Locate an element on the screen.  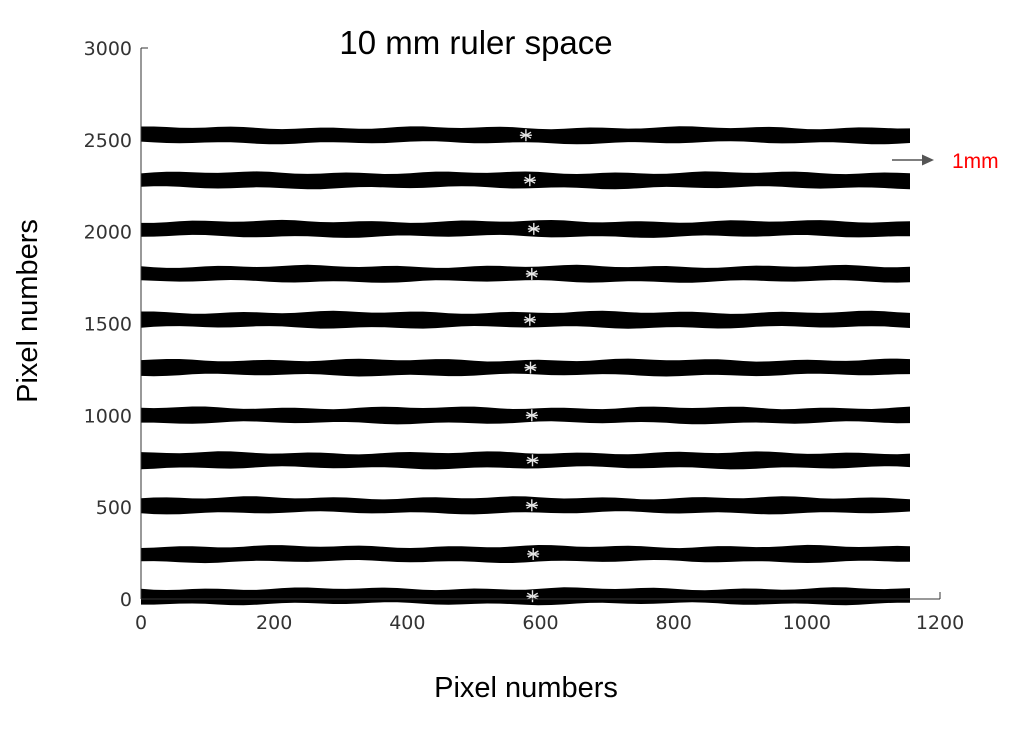
x-tick-label: 200 is located at coordinates (274, 623).